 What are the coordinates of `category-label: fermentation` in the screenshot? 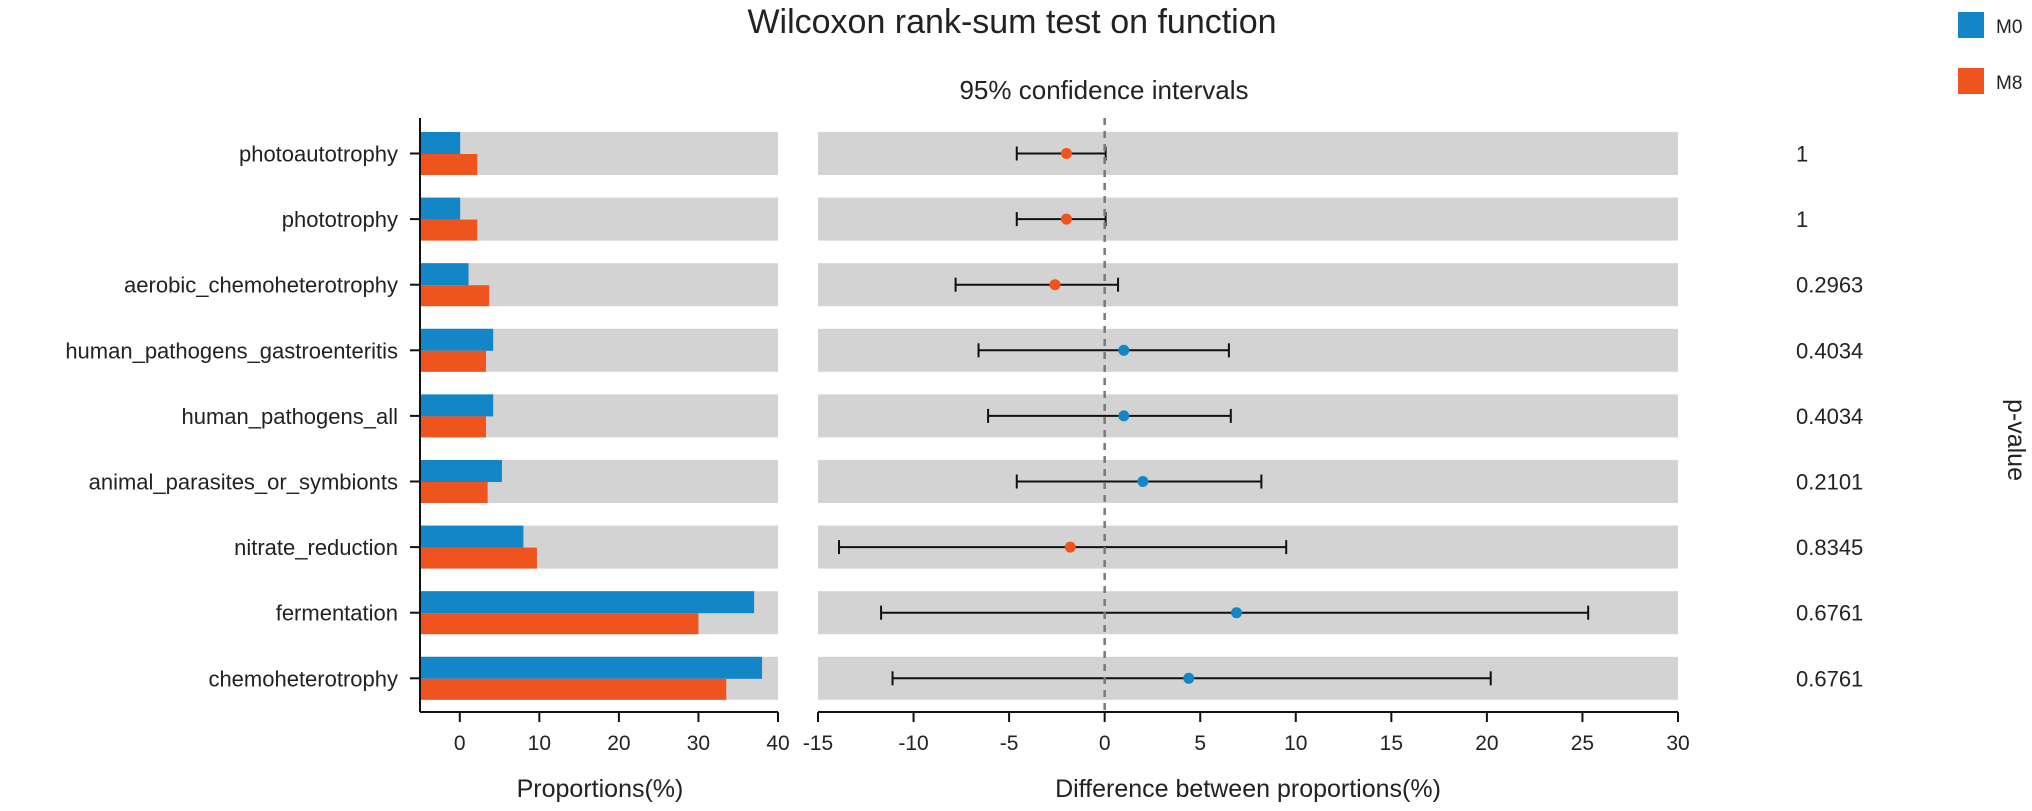 It's located at (337, 613).